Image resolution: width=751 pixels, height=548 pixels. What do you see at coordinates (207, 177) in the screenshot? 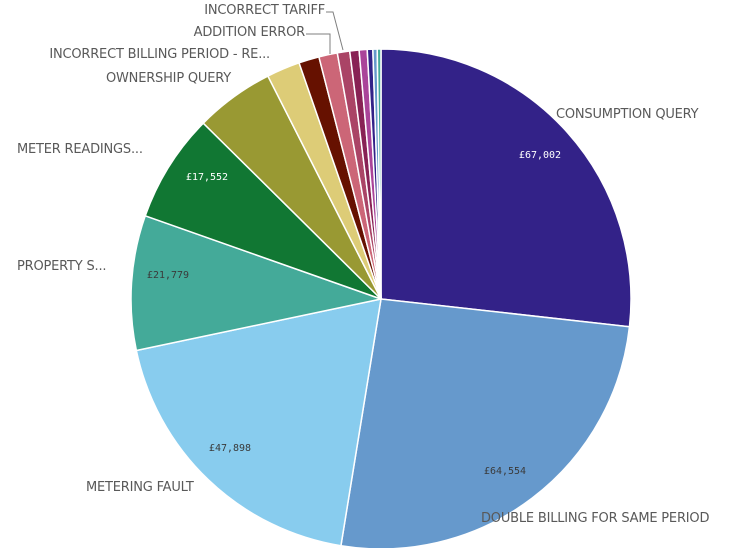
I see `slice-value-label: £17,552` at bounding box center [207, 177].